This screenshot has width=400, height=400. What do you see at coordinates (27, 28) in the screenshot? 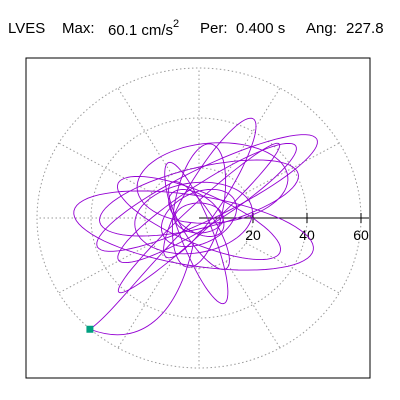
I see `station-code: LVES` at bounding box center [27, 28].